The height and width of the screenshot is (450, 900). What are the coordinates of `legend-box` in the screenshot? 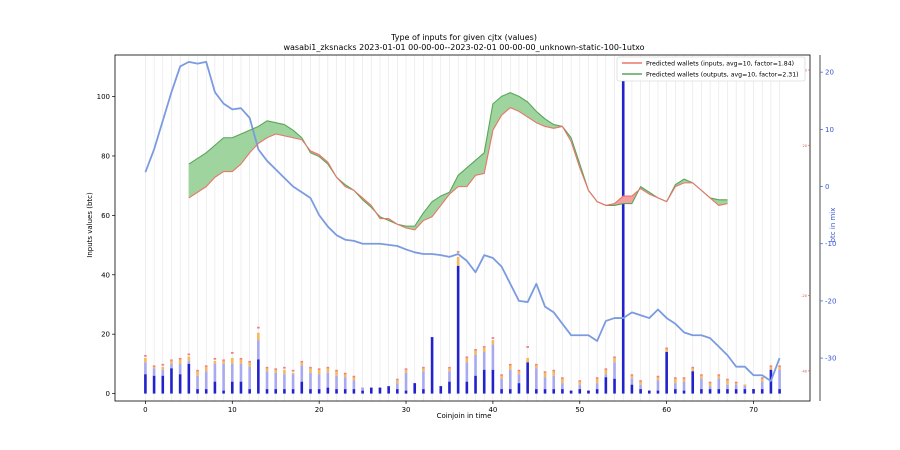 It's located at (711, 69).